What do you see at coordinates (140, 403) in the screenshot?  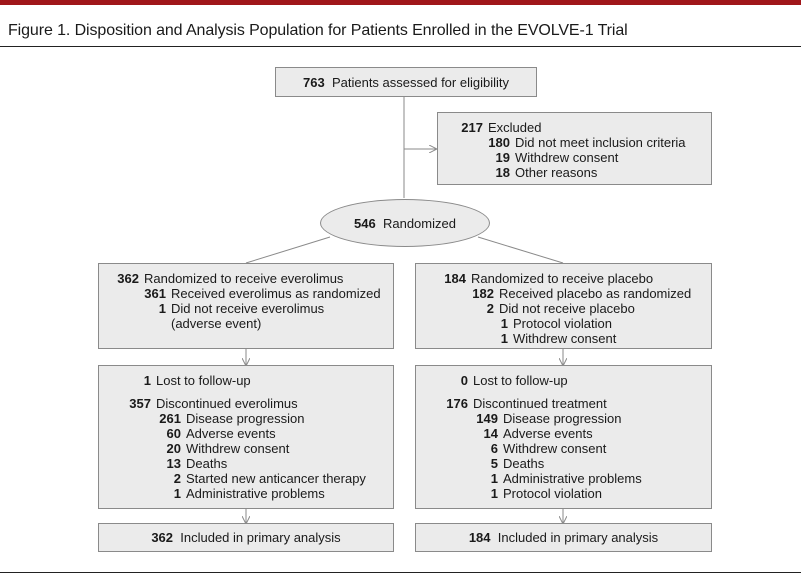 I see `everolimus-discontinued-count: 357` at bounding box center [140, 403].